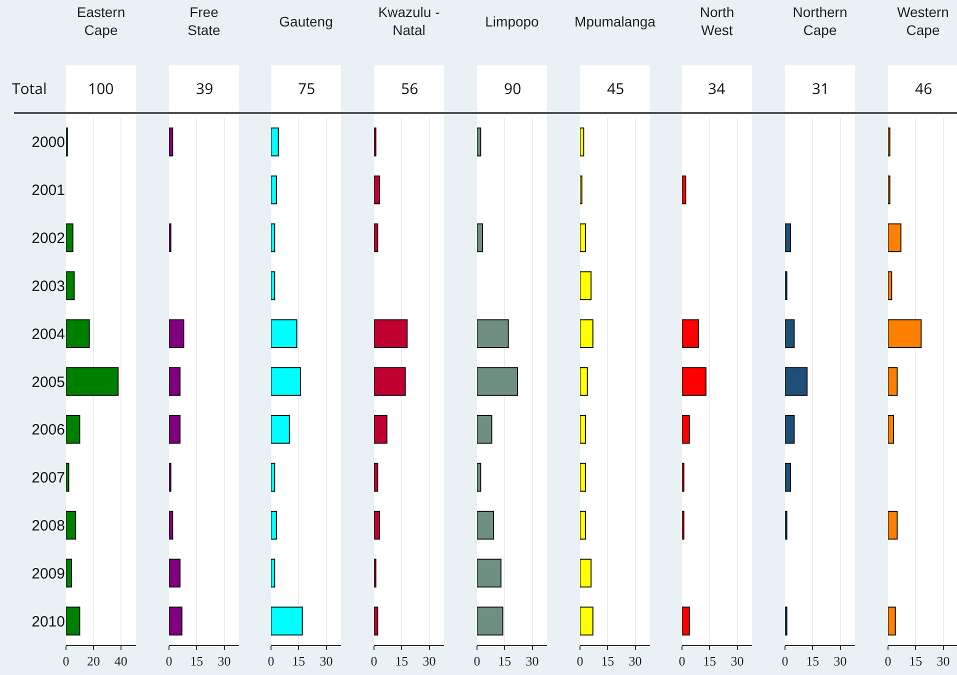 Image resolution: width=957 pixels, height=675 pixels. I want to click on chart-title: Northern Cape, so click(820, 21).